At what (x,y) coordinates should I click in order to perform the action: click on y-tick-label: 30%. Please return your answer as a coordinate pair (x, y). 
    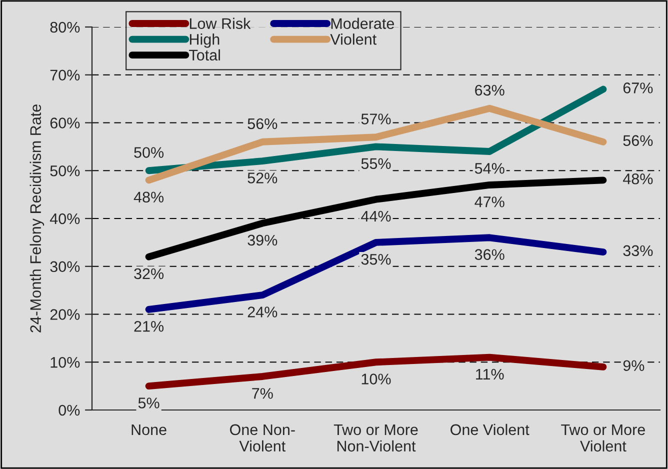
    Looking at the image, I should click on (65, 266).